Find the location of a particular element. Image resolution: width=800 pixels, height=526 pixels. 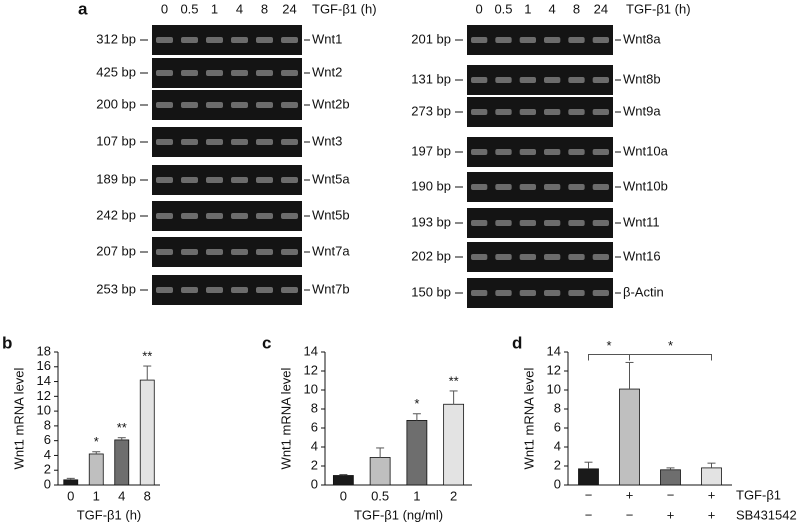

factor-name: TGF-β1 is located at coordinates (758, 494).